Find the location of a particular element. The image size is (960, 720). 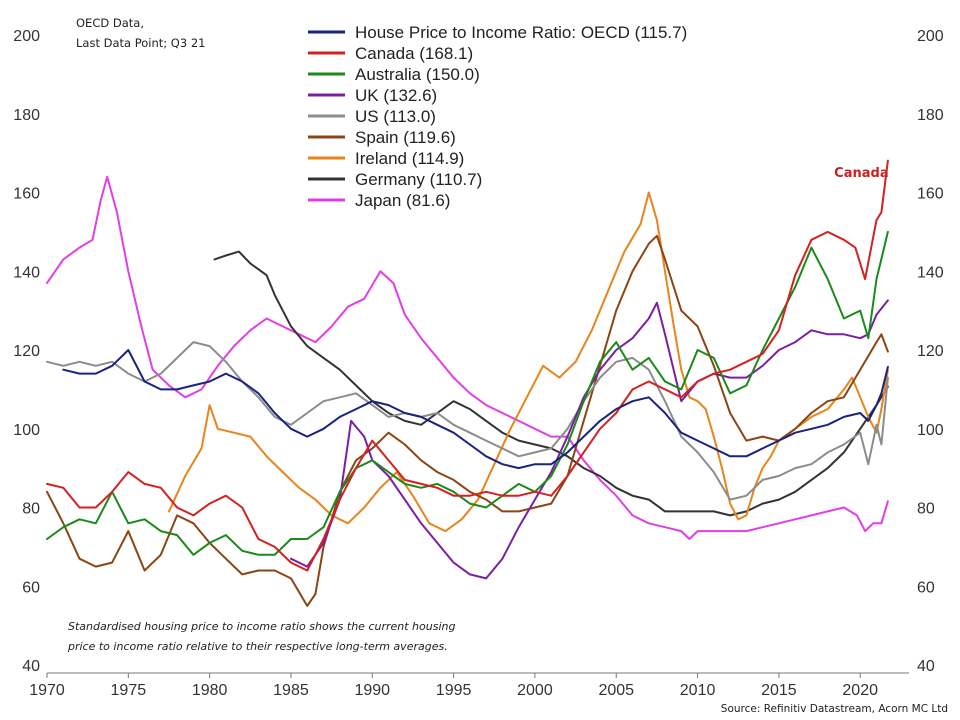

series-line-oecd is located at coordinates (475, 409).